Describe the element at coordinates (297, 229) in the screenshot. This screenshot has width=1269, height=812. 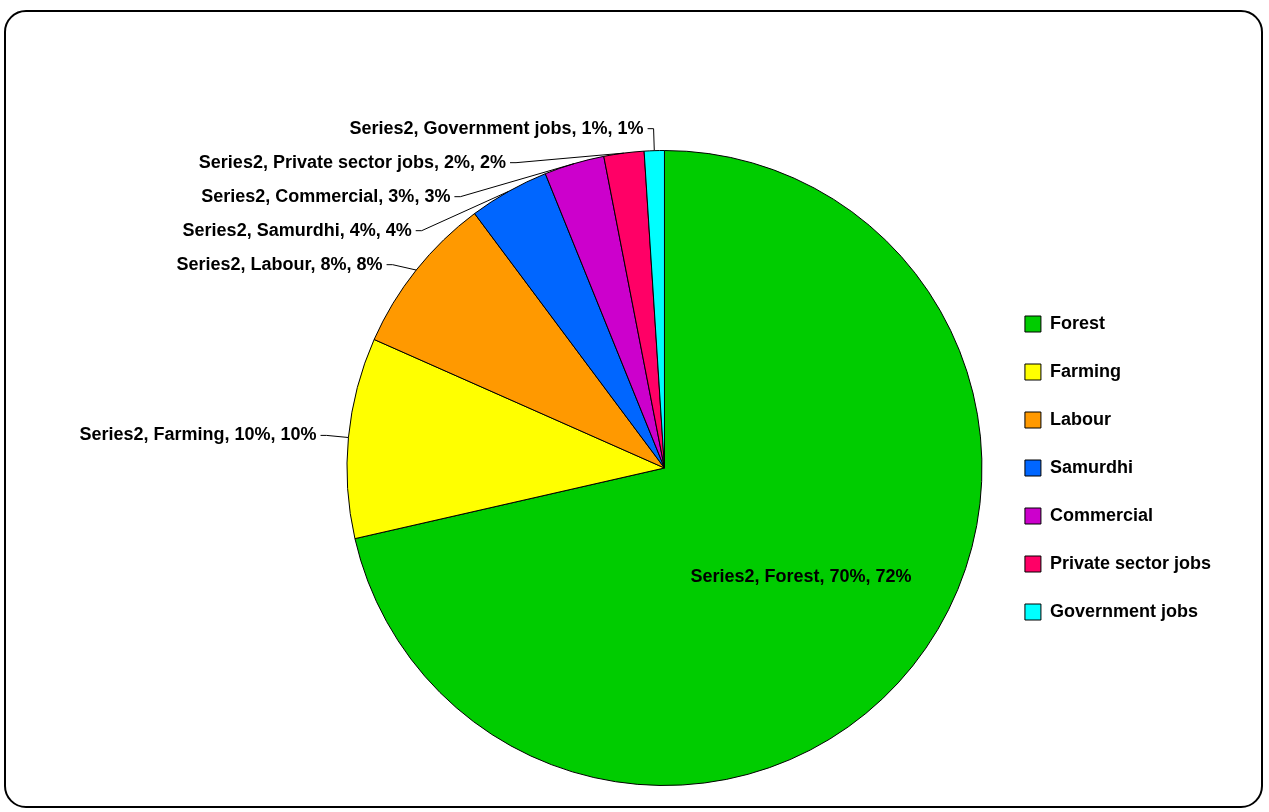
I see `data-label: Series2, Samurdhi, 4%, 4%` at that location.